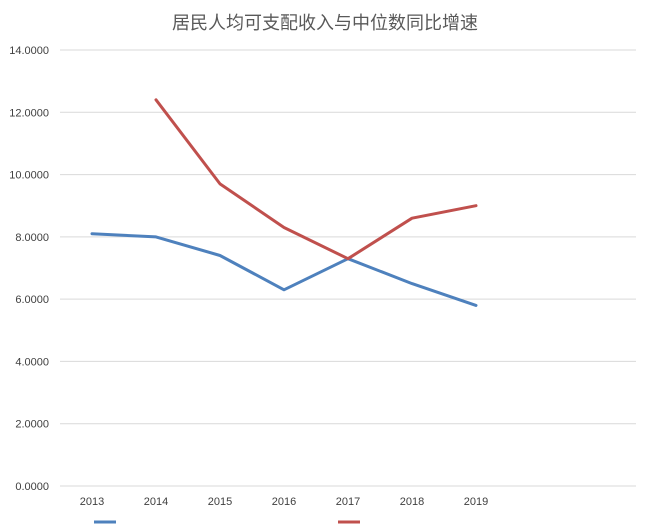 This screenshot has width=651, height=528. I want to click on y-tick-label: 6.0000, so click(32, 300).